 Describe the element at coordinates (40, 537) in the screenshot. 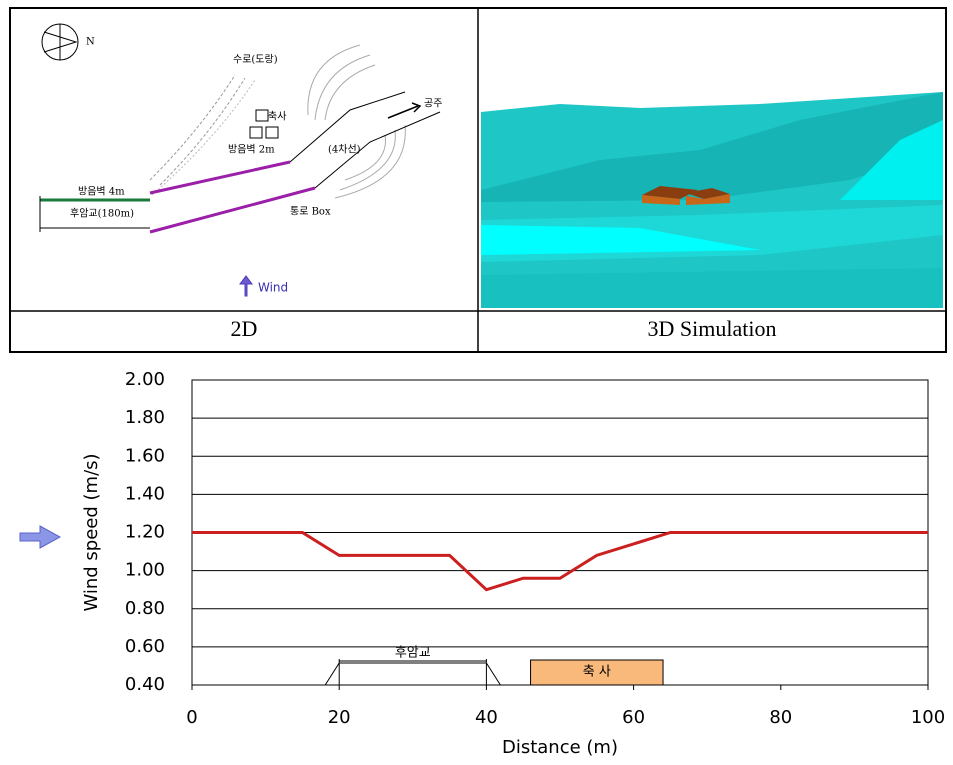

I see `input-arrow` at that location.